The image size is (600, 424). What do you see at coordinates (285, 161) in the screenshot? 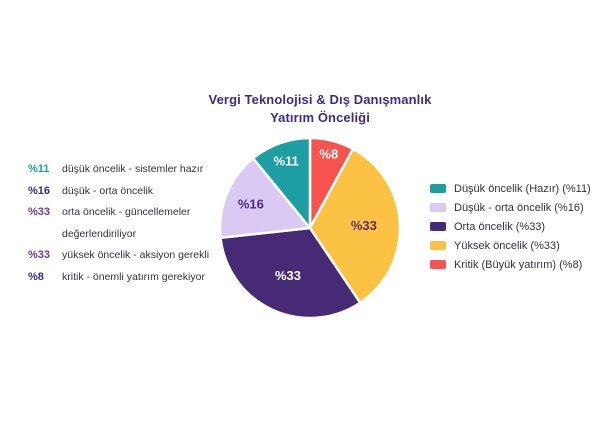
I see `pie-slice-label: %11` at bounding box center [285, 161].